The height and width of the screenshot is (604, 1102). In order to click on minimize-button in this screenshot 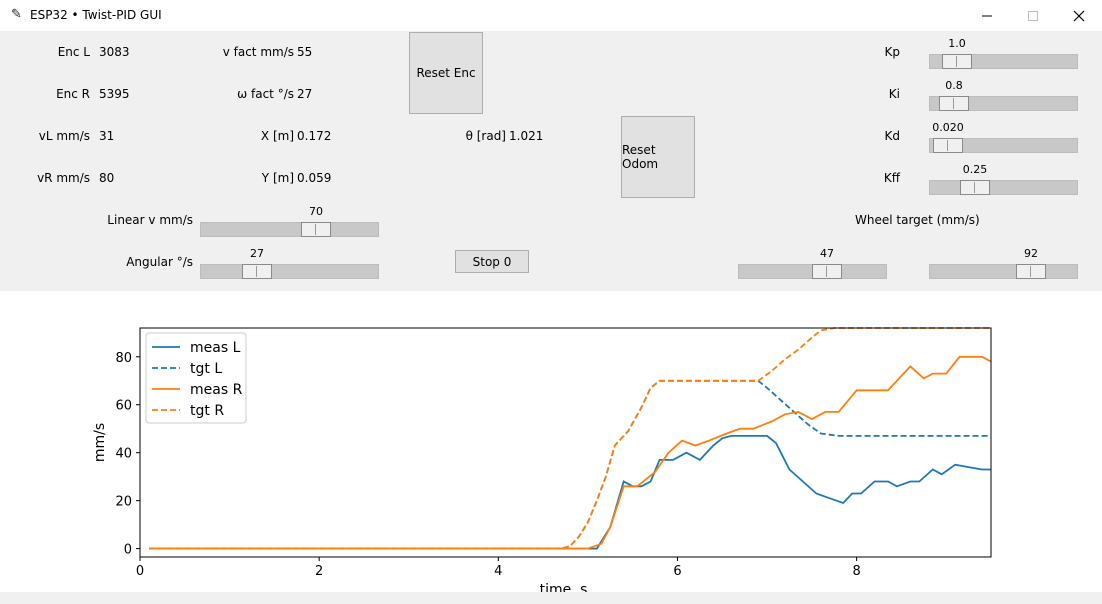, I will do `click(987, 15)`.